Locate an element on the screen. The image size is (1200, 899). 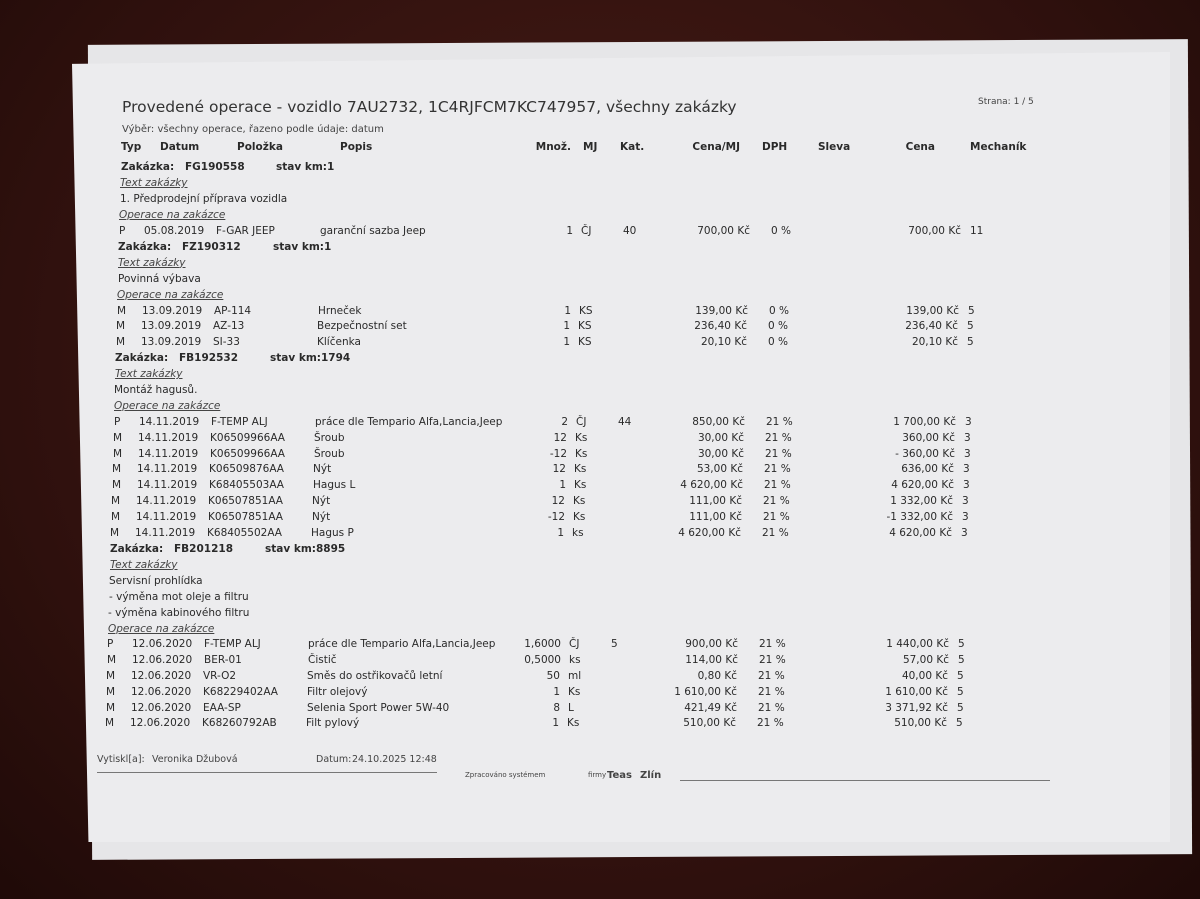
cell-cena_mj: 30,00 Kč is located at coordinates (720, 437).